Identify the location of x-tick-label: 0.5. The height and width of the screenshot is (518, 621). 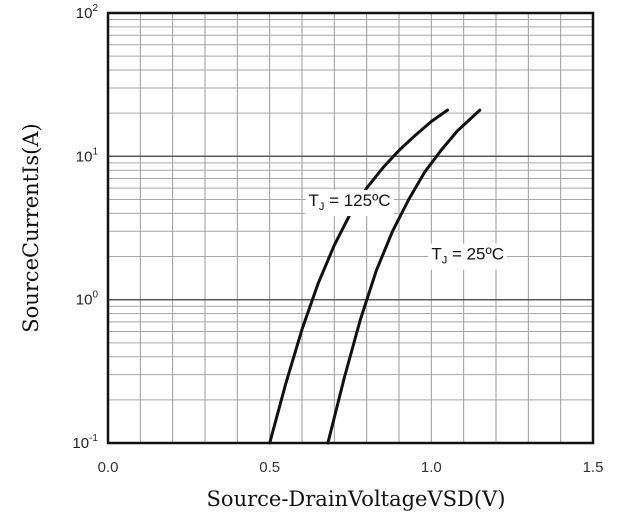
(269, 467).